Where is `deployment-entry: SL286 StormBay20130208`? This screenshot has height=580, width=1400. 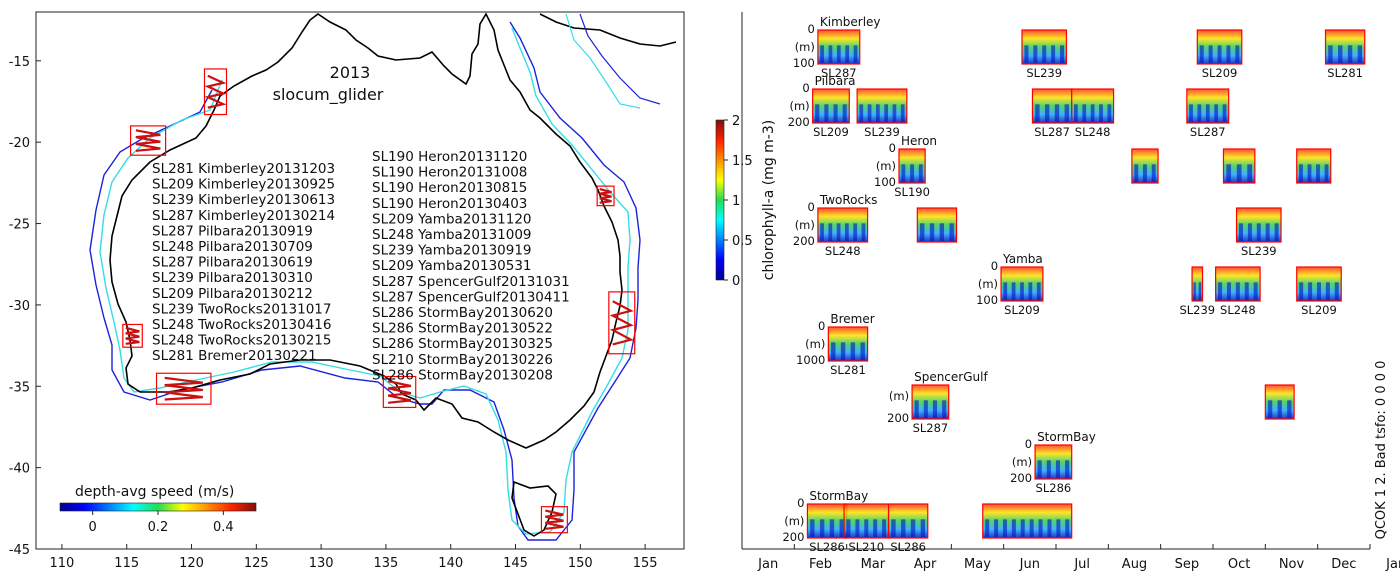 deployment-entry: SL286 StormBay20130208 is located at coordinates (462, 375).